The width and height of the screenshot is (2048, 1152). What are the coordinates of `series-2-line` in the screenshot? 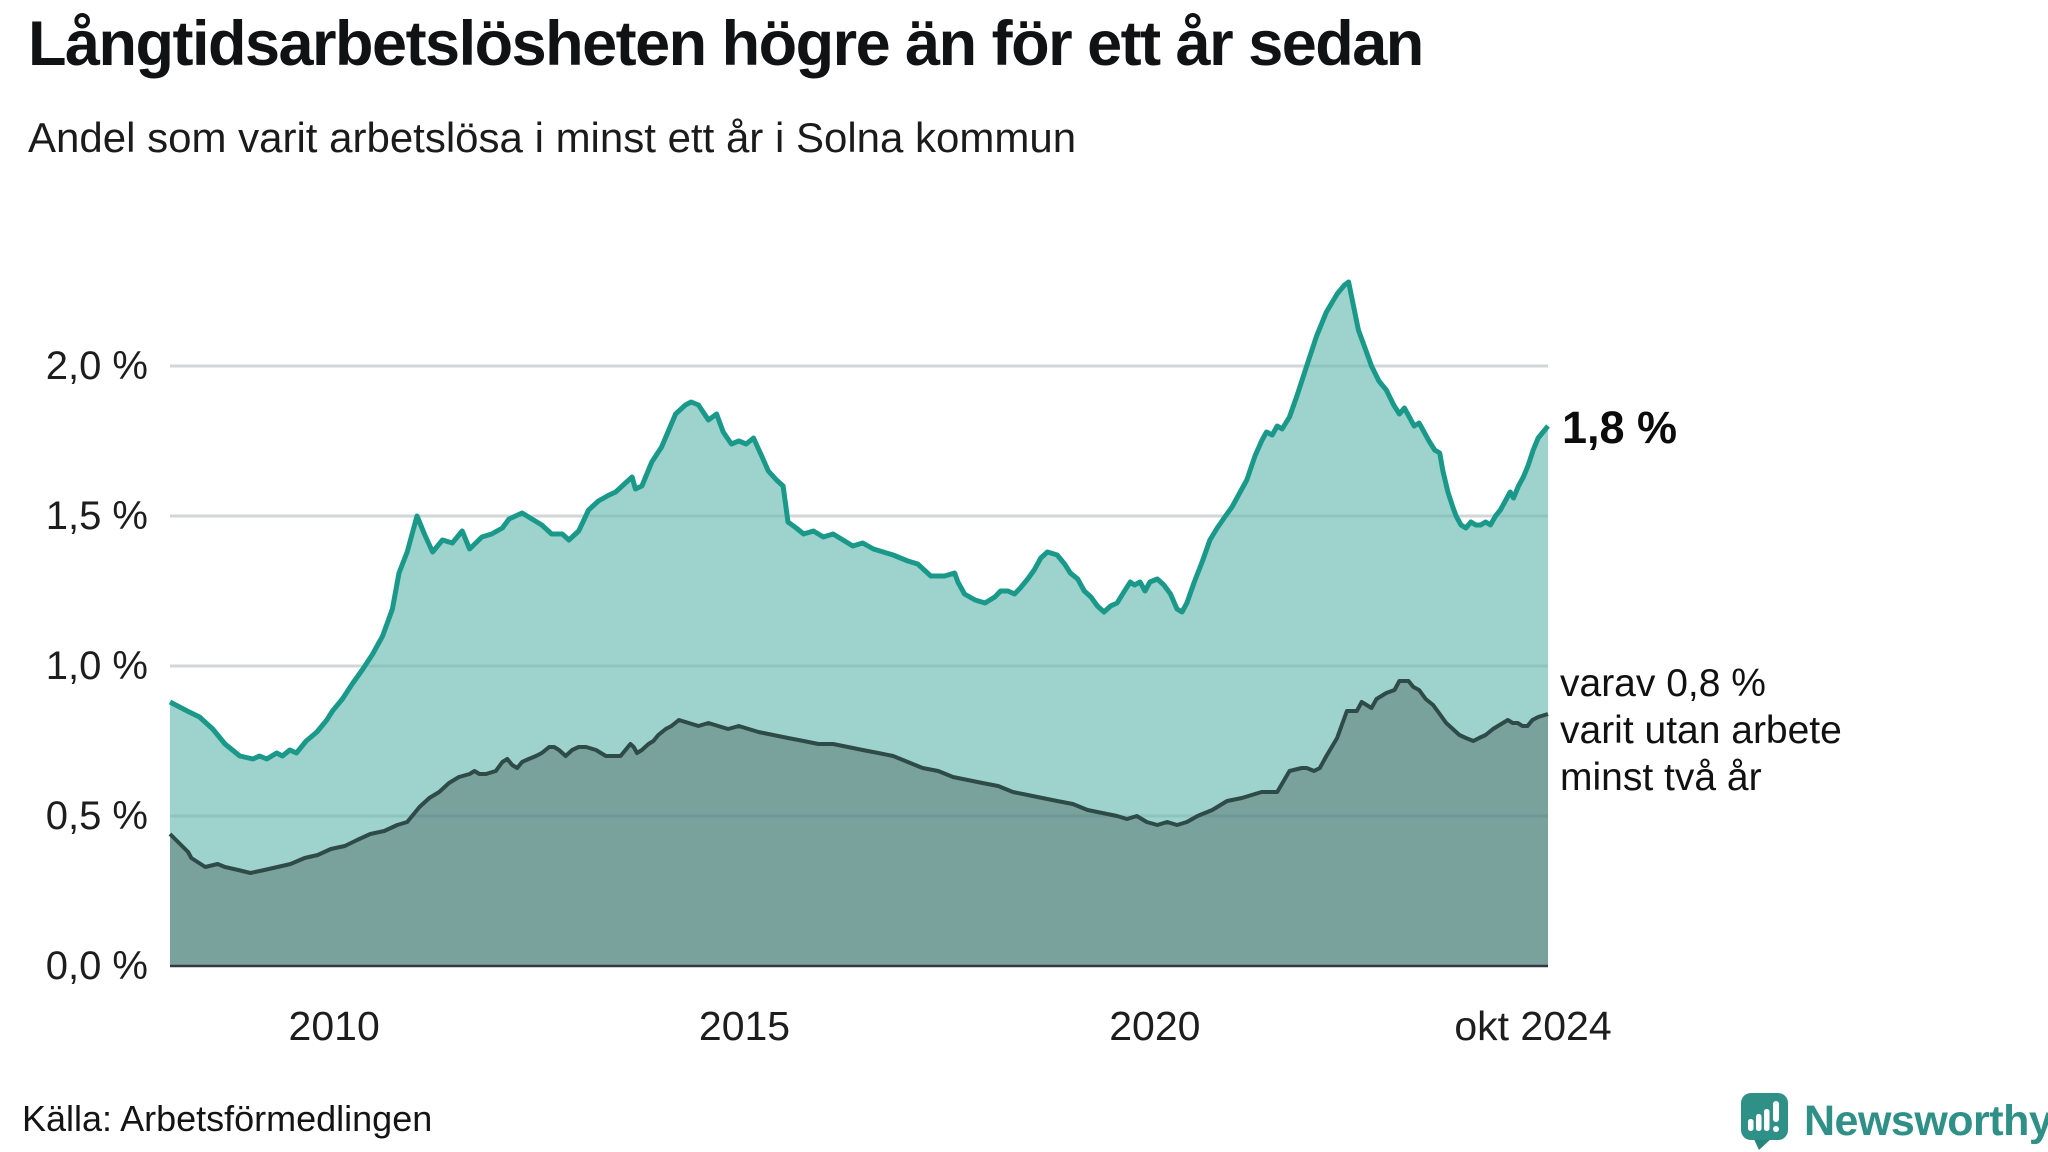 It's located at (858, 777).